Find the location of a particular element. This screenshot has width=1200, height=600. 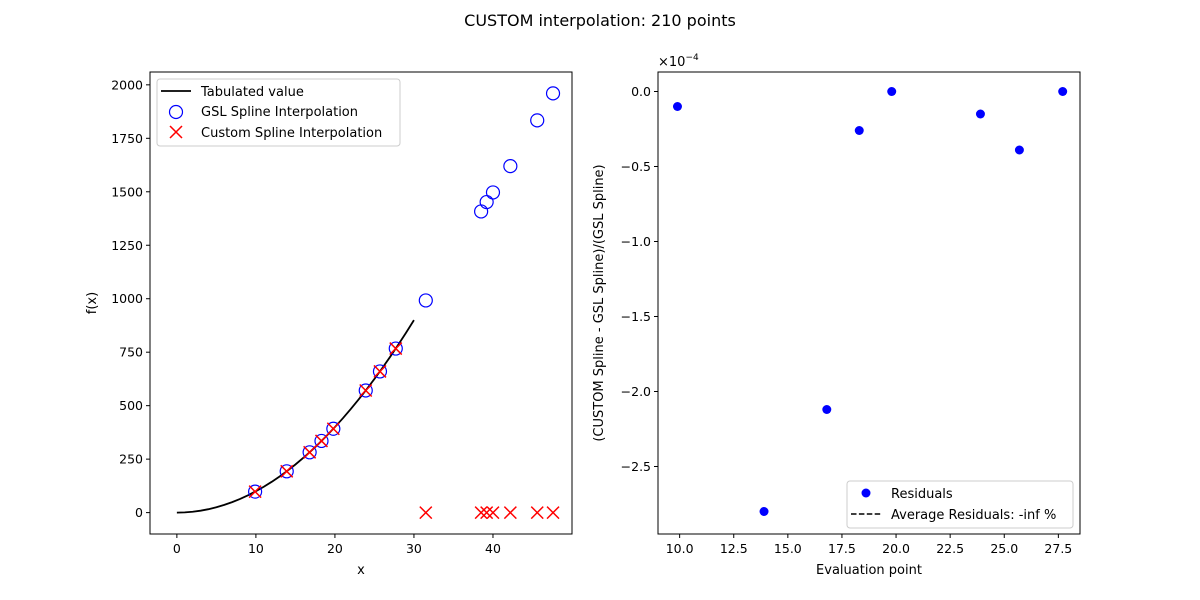

right-xtick-label: 10.0 is located at coordinates (680, 548).